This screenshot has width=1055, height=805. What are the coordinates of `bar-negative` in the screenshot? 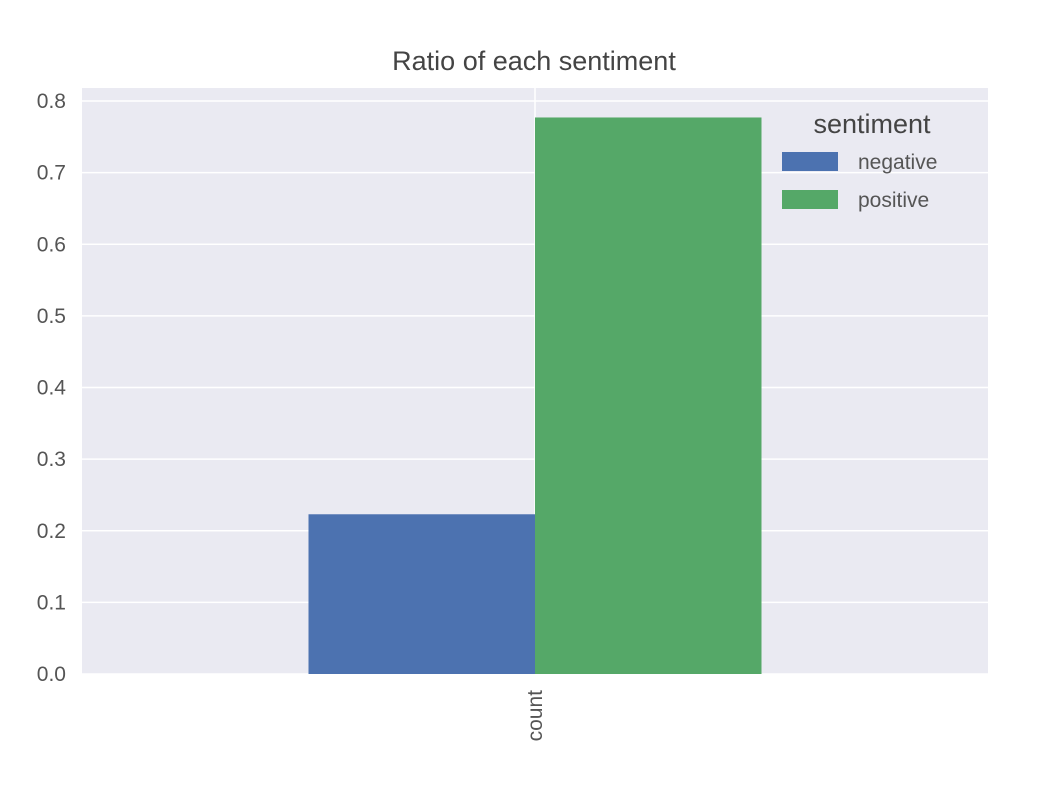 It's located at (421, 594).